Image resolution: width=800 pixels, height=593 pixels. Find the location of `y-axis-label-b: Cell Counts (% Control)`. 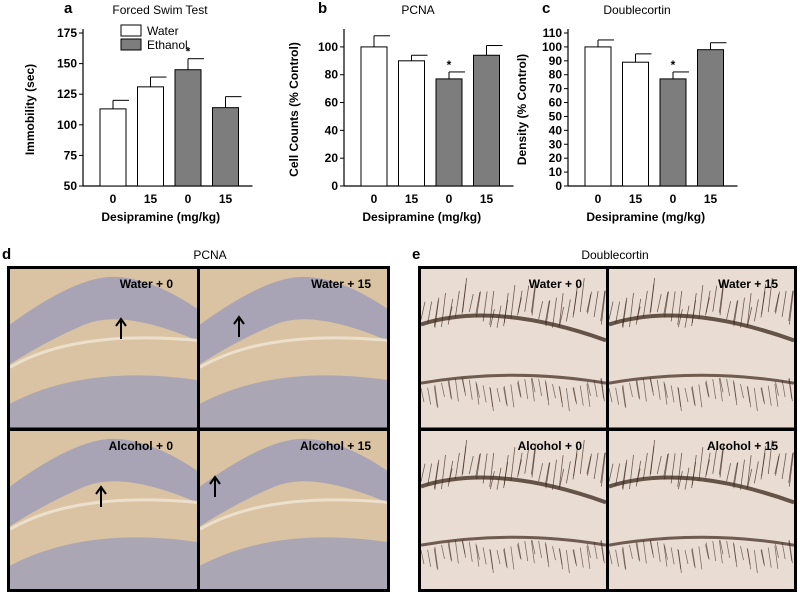

y-axis-label-b: Cell Counts (% Control) is located at coordinates (294, 109).